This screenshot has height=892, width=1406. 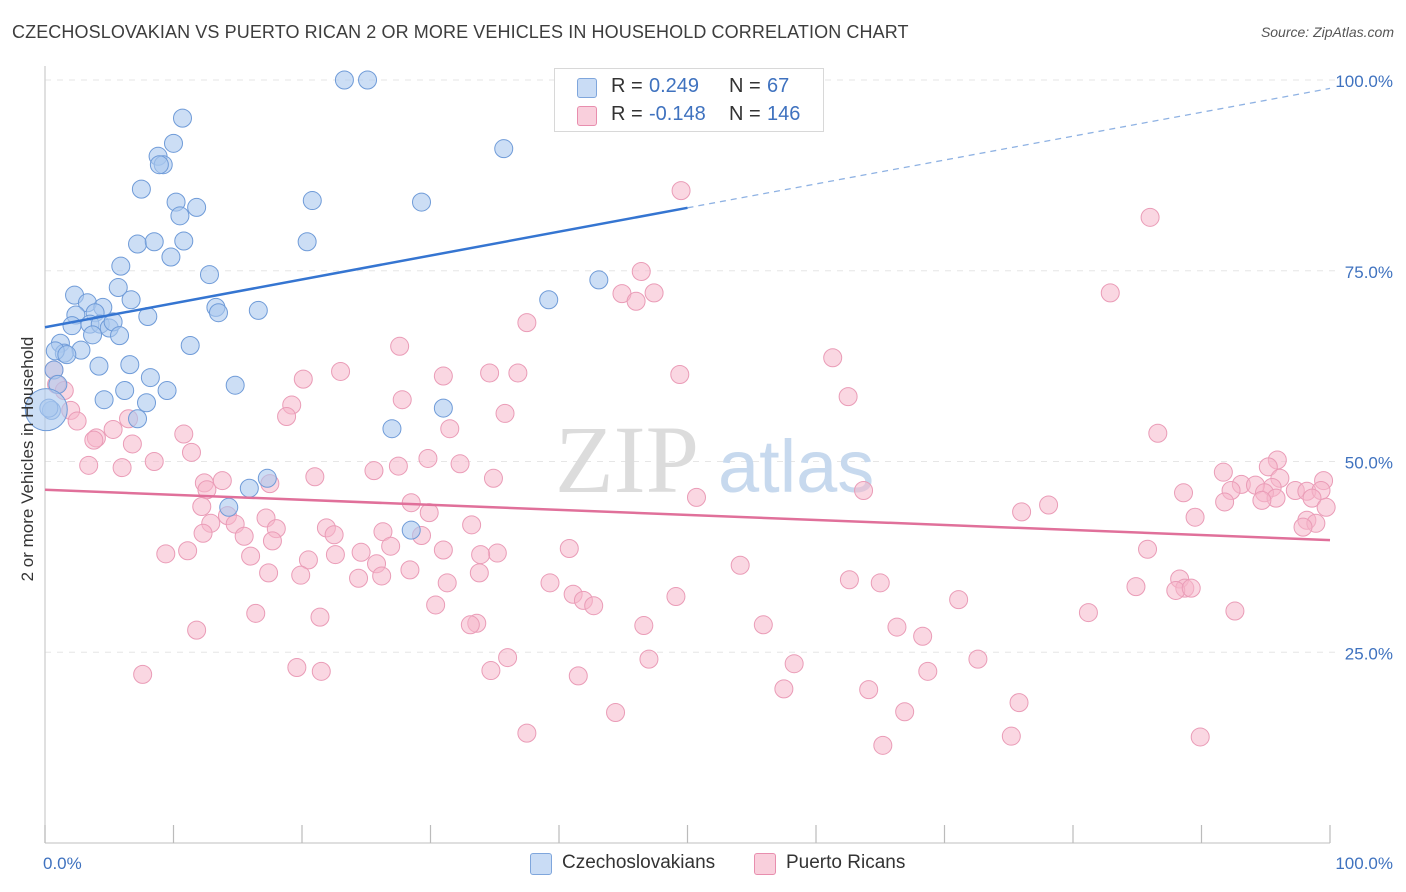 What do you see at coordinates (1327, 32) in the screenshot?
I see `source-label: Source: ZipAtlas.com` at bounding box center [1327, 32].